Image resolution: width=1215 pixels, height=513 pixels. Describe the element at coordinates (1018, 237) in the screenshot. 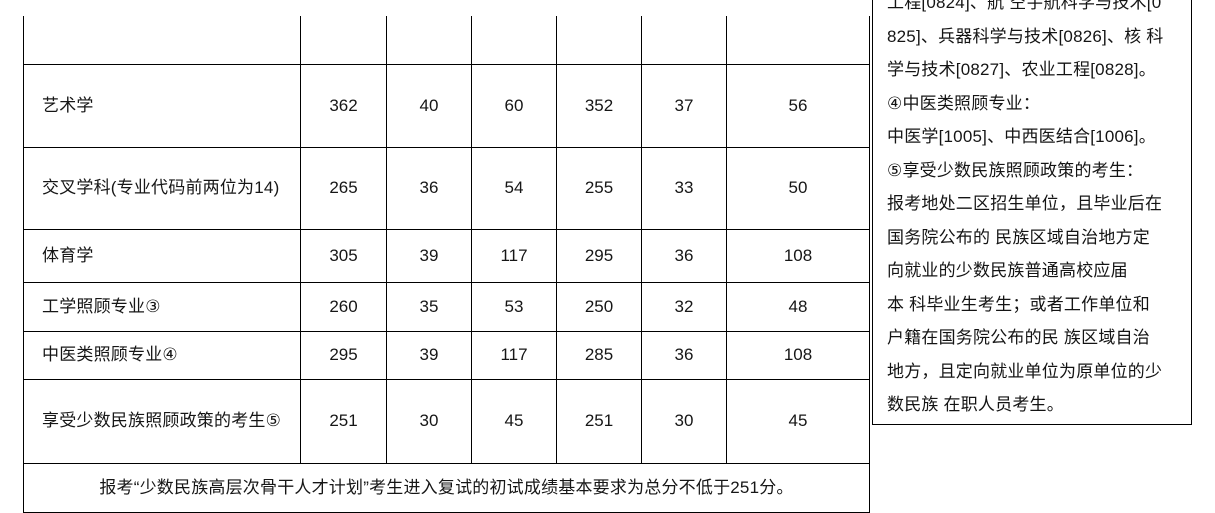

I see `note-line: 国务院公布的 民族区域自治地方定` at that location.